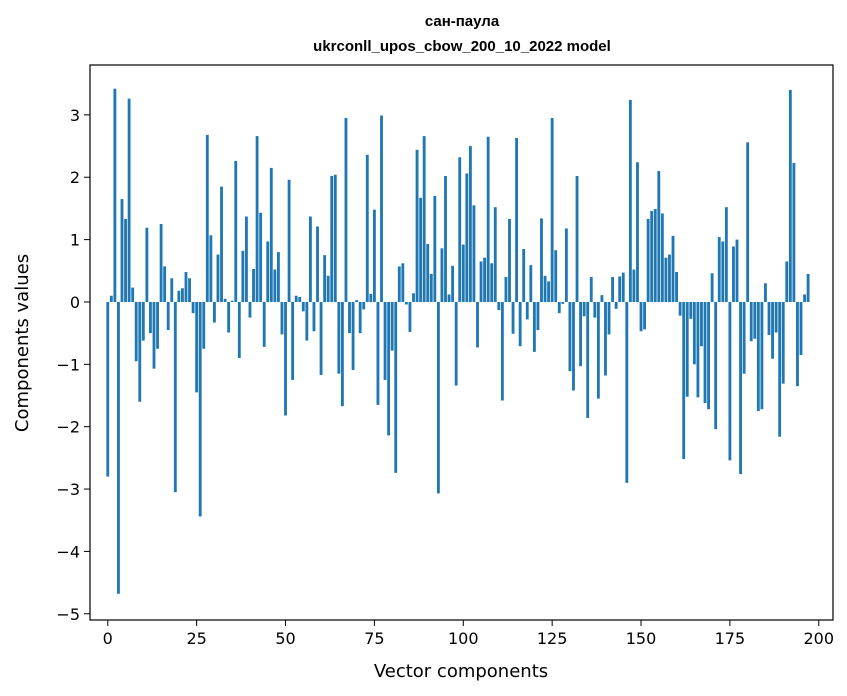 Image resolution: width=847 pixels, height=696 pixels. I want to click on y-tick-label: 0, so click(75, 302).